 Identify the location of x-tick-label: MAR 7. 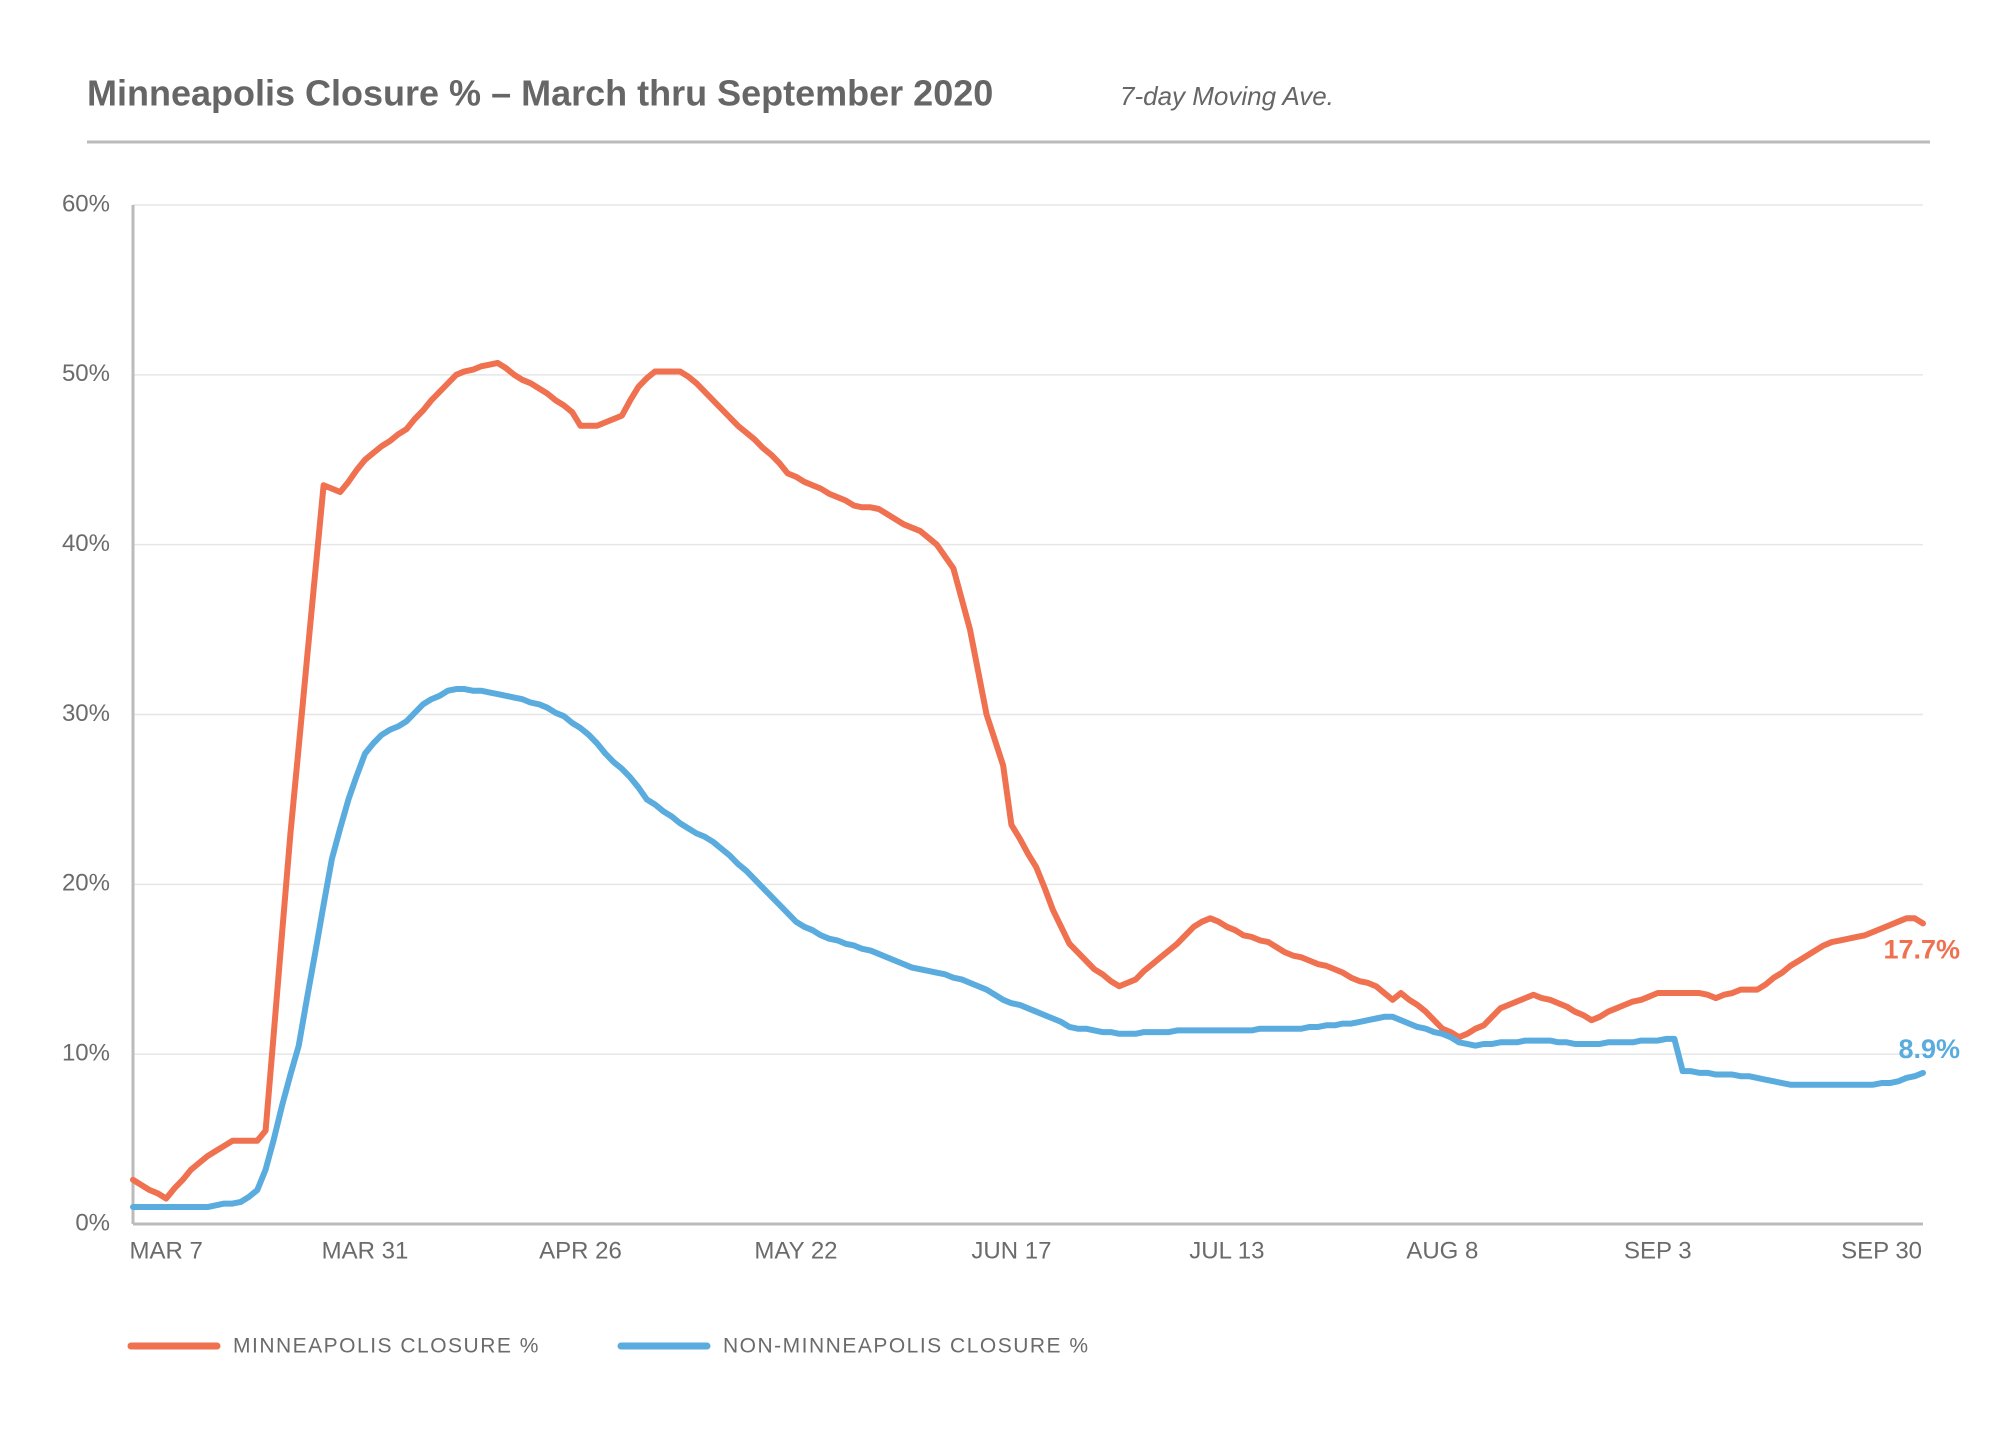
(165, 1250).